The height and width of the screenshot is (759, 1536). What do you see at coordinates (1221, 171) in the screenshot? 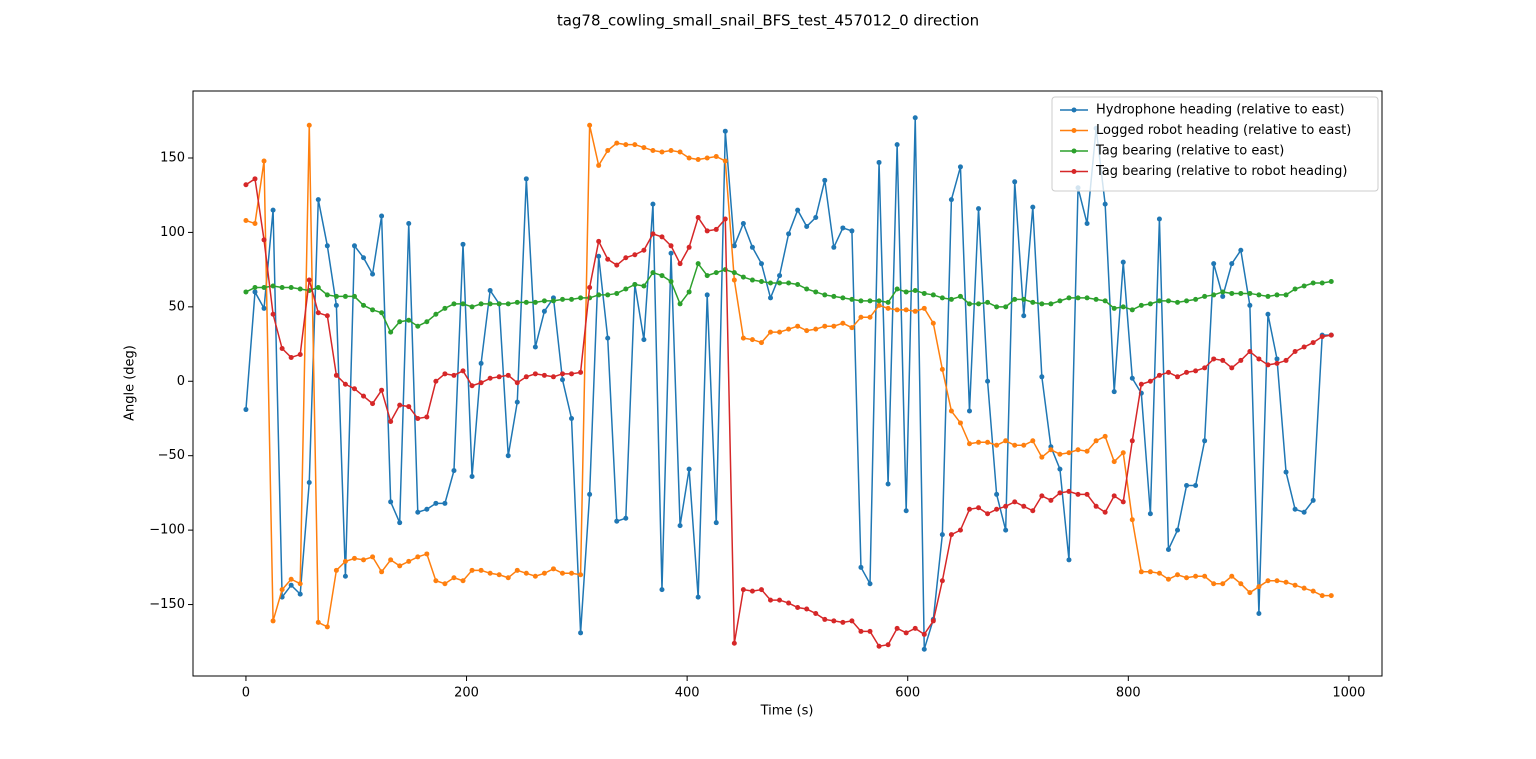
I see `legend-label: Tag bearing (relative to robot heading)` at bounding box center [1221, 171].